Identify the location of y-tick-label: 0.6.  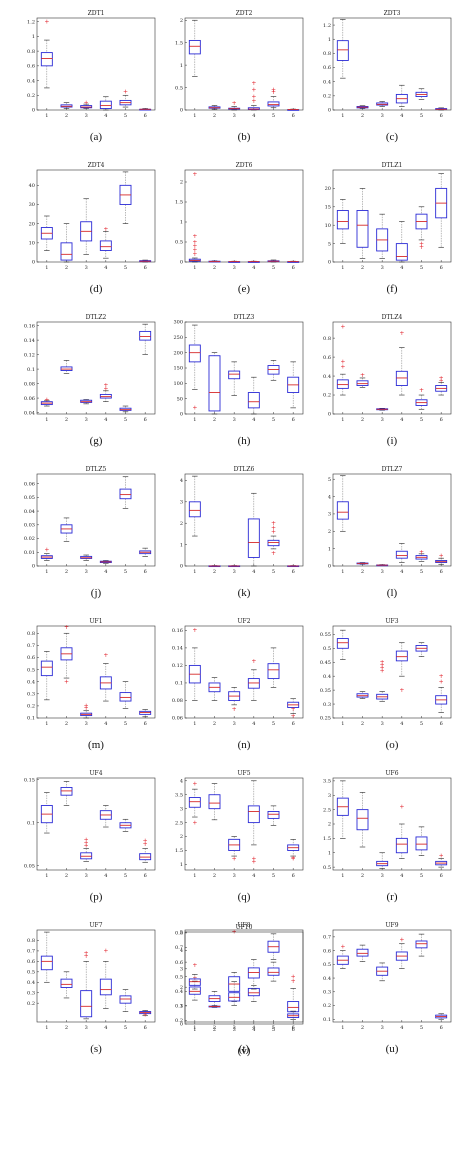
(31, 658).